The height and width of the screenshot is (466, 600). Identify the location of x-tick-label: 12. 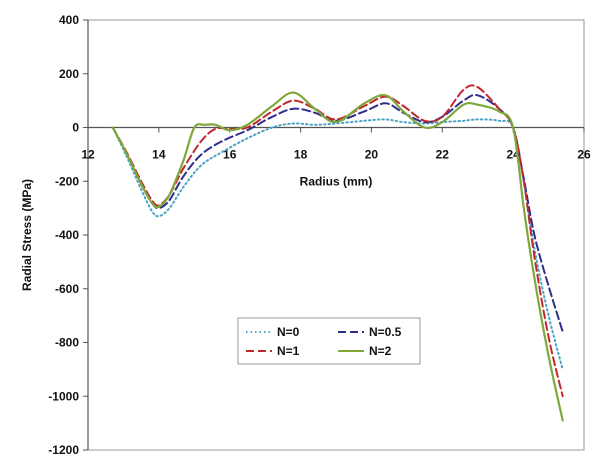
(88, 155).